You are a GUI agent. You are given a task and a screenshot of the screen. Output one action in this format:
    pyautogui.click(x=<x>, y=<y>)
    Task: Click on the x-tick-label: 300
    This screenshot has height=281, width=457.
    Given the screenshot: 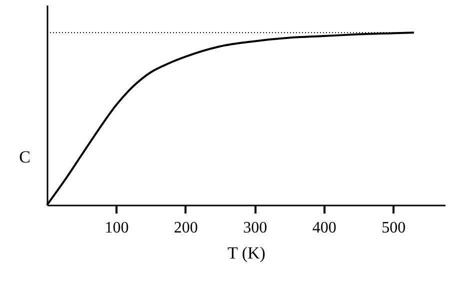 What is the action you would take?
    pyautogui.click(x=255, y=228)
    